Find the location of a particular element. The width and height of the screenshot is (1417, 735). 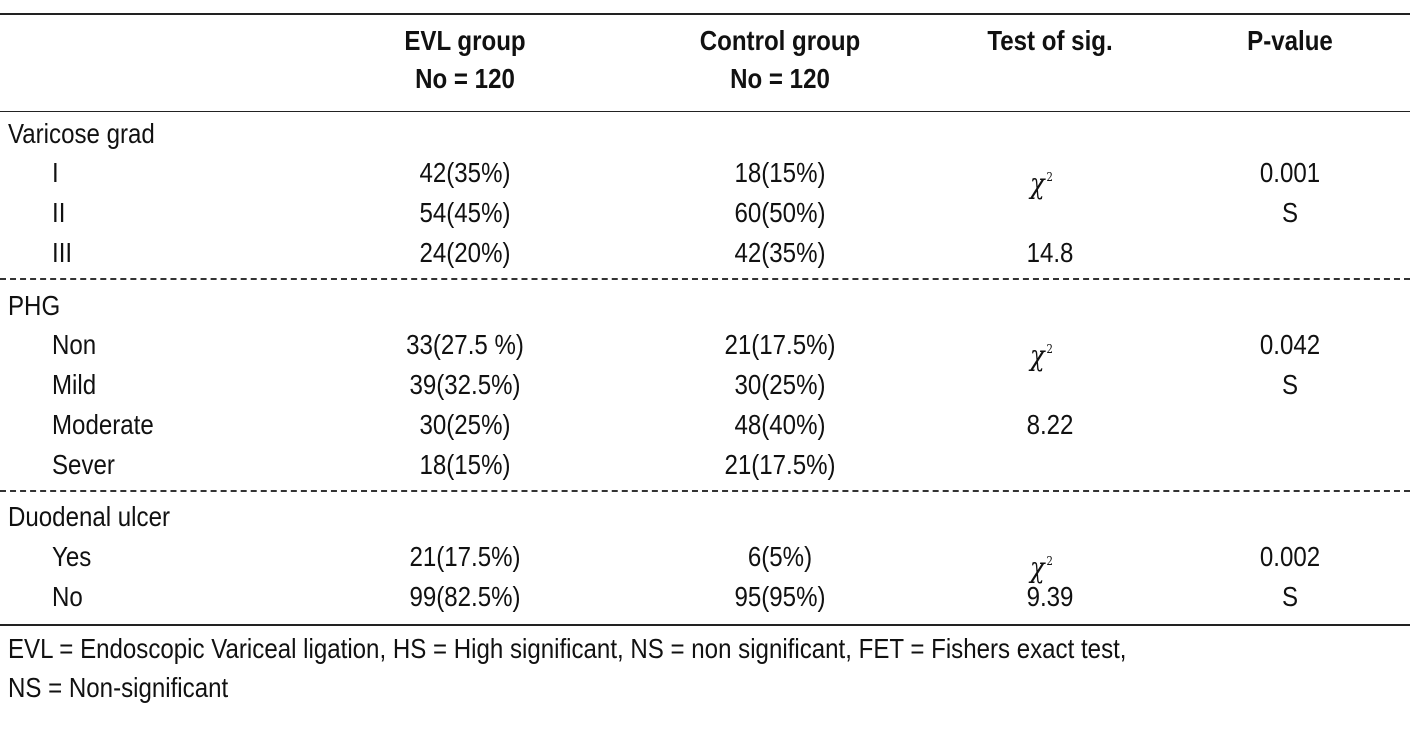

header-evl-line2: No = 120 is located at coordinates (465, 78).